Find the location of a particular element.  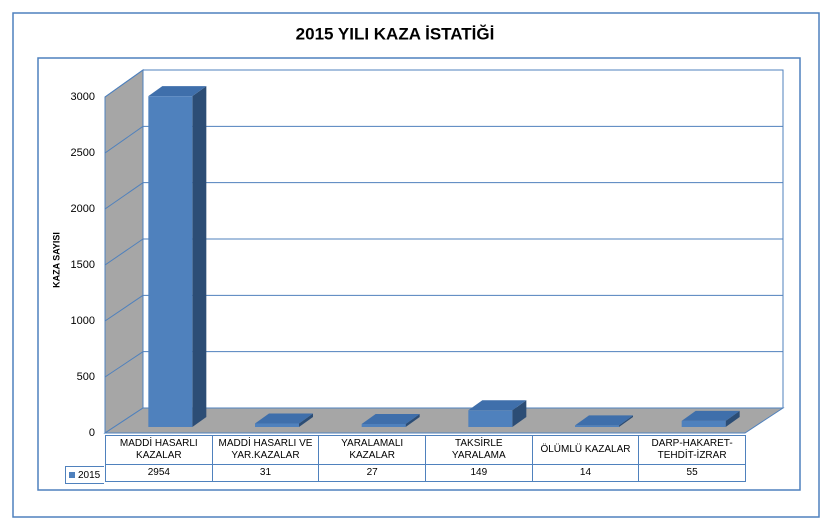

y-tick-label: 3000 is located at coordinates (83, 97).